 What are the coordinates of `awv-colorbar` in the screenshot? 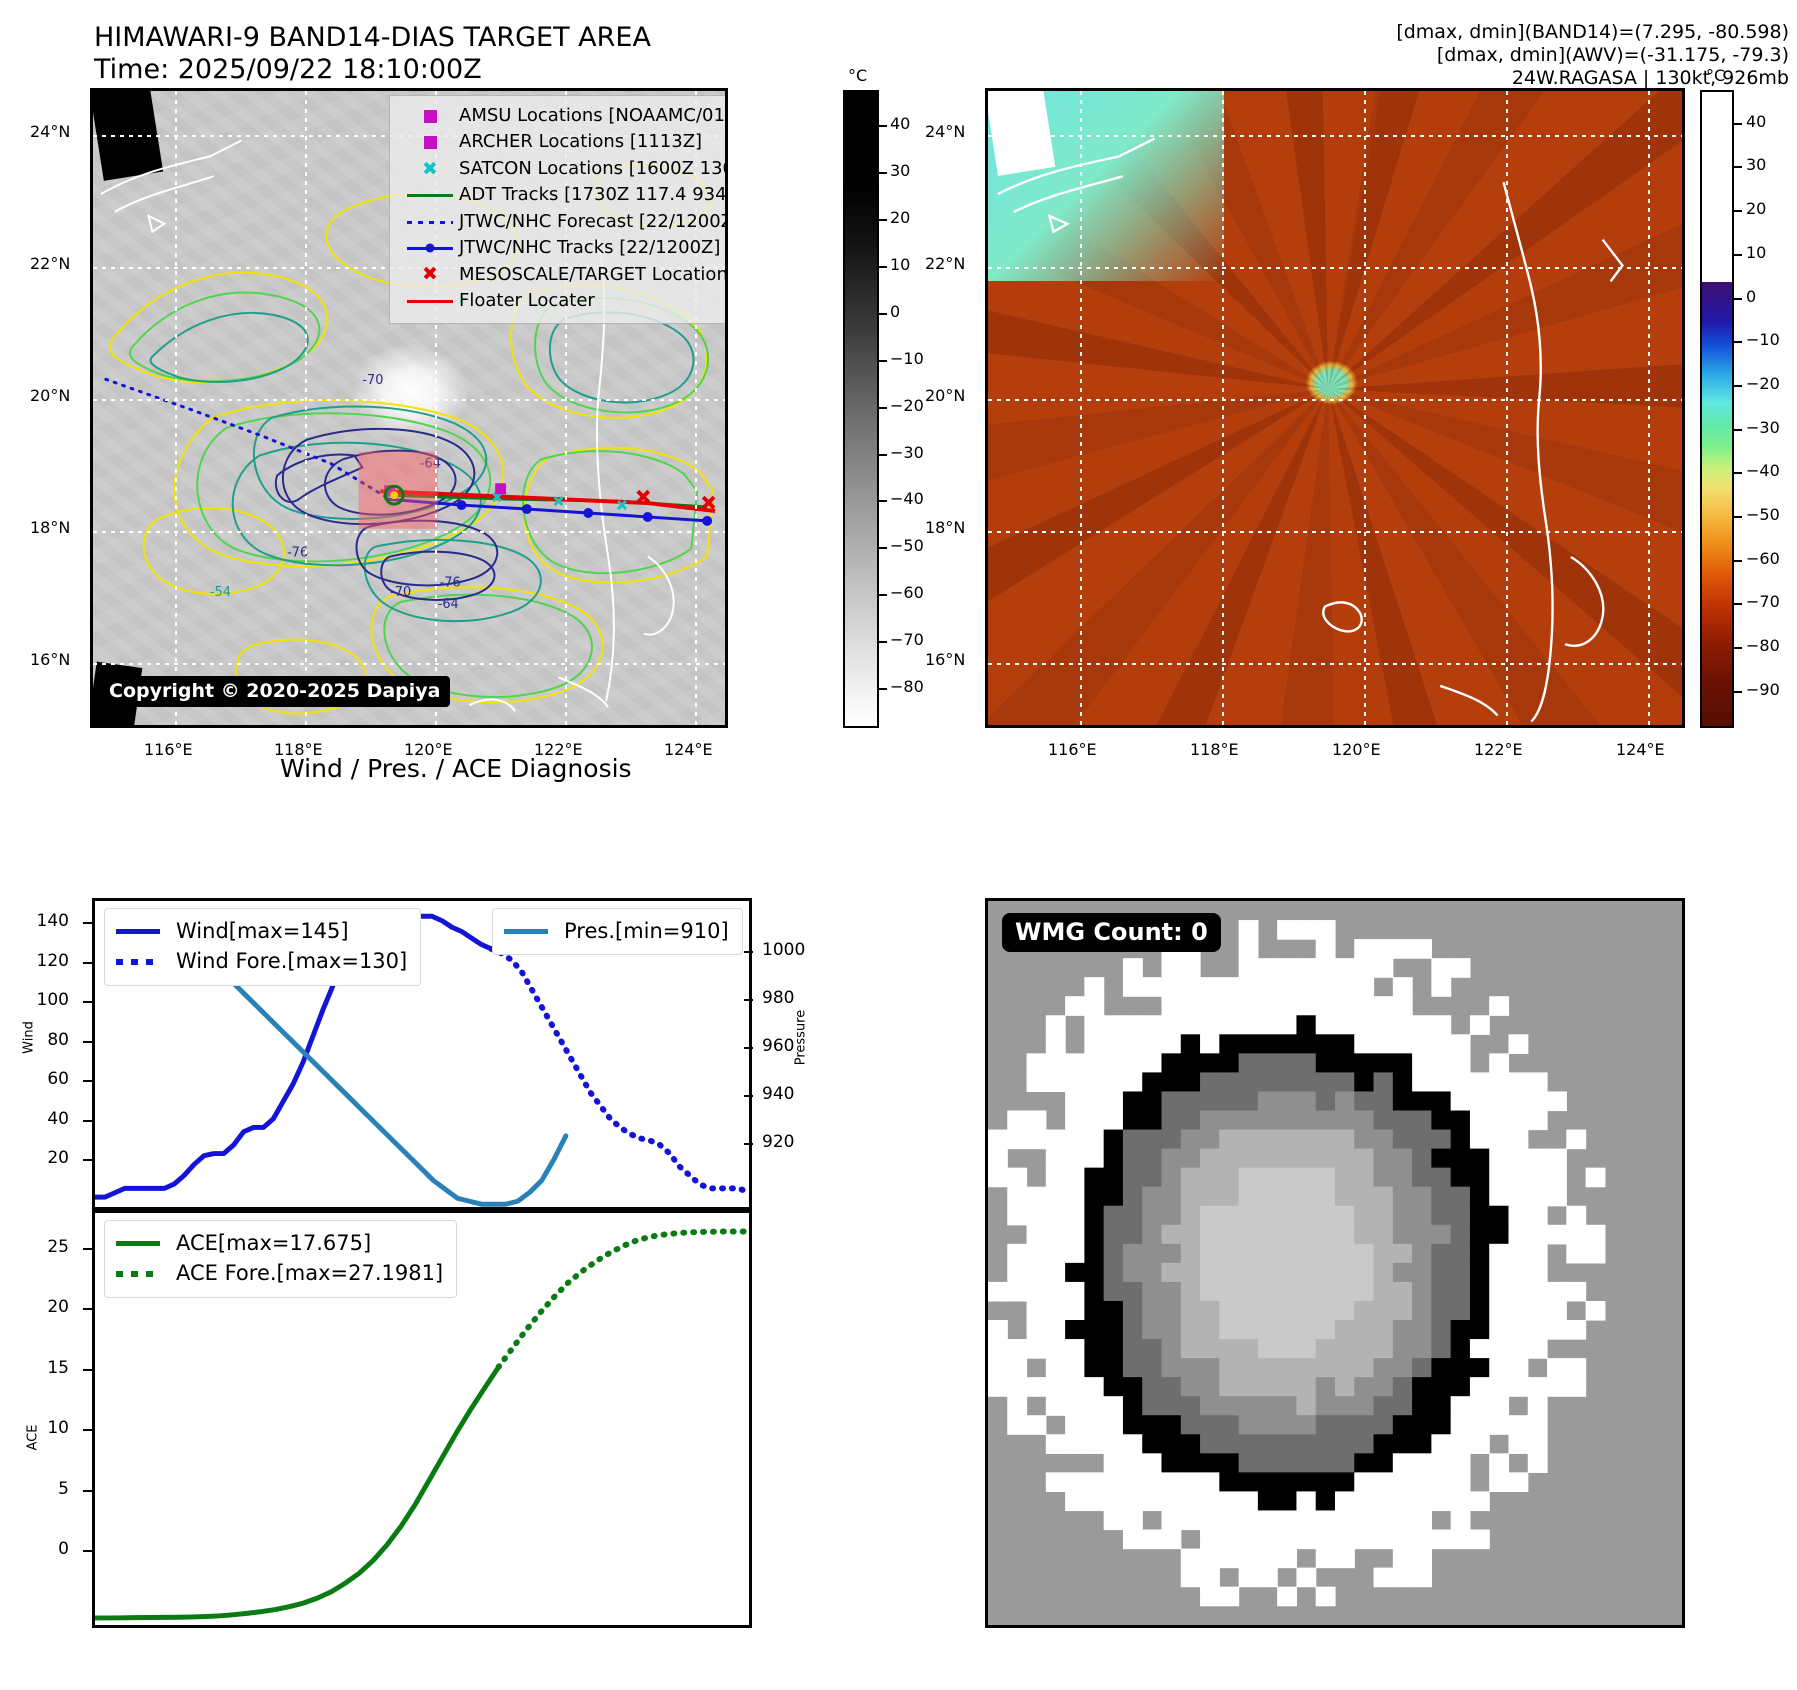 It's located at (1717, 409).